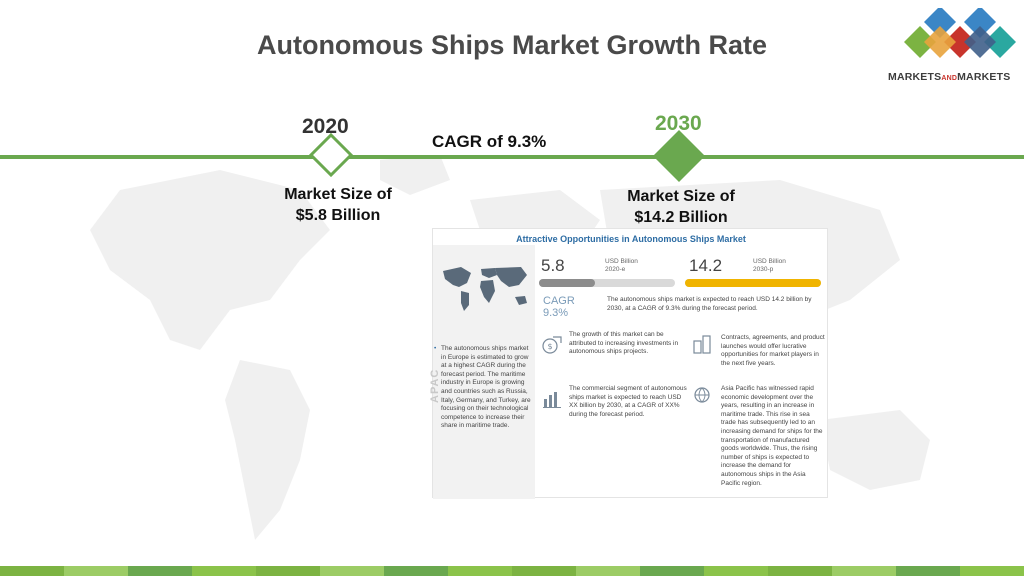 The height and width of the screenshot is (576, 1024). What do you see at coordinates (702, 344) in the screenshot?
I see `building-chart-icon` at bounding box center [702, 344].